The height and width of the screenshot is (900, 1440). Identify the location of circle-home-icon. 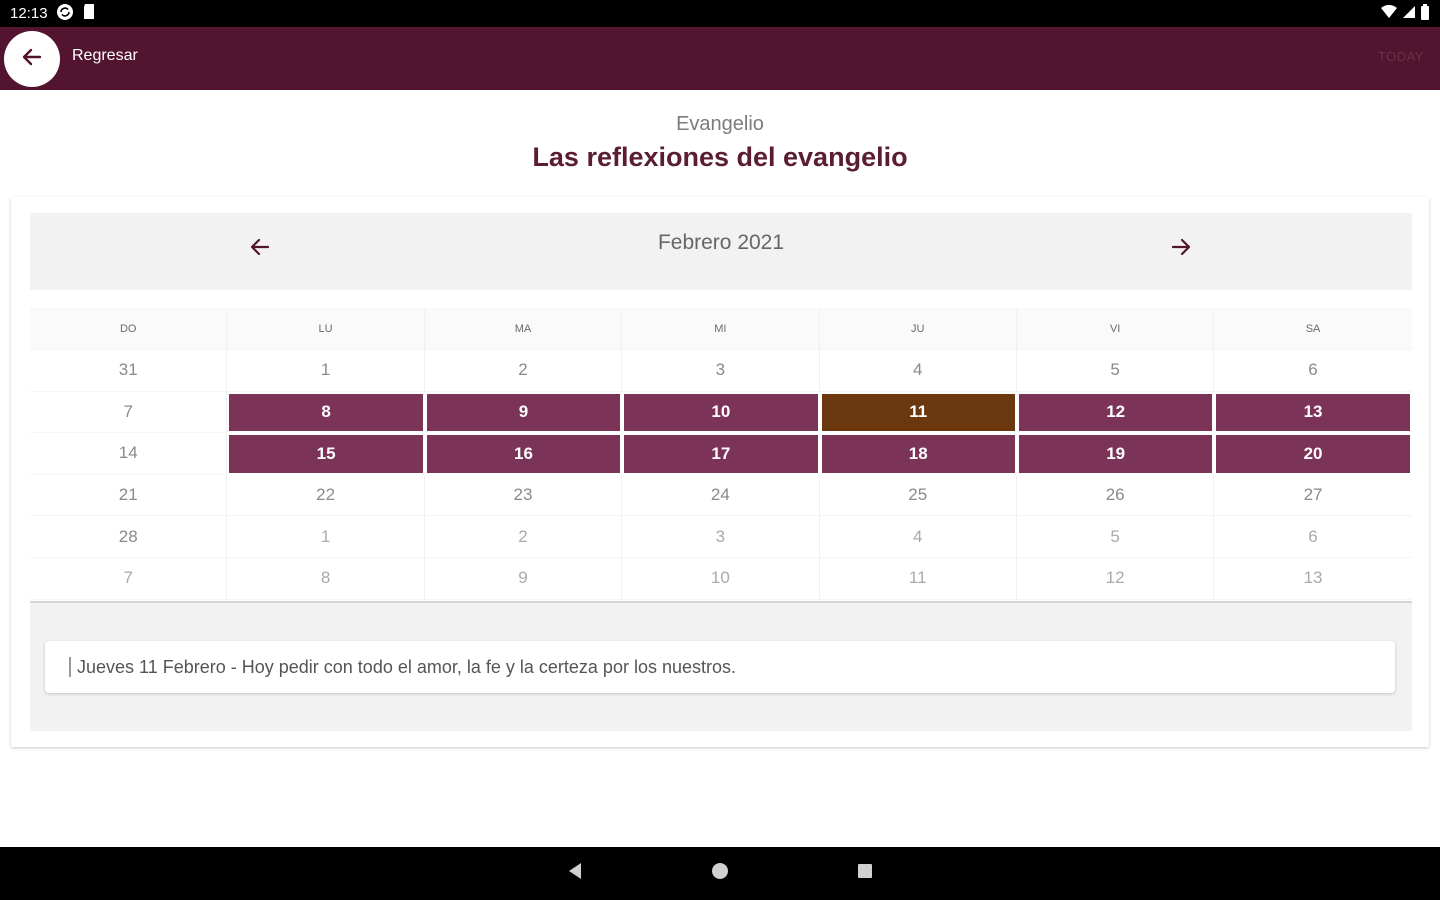
(720, 873).